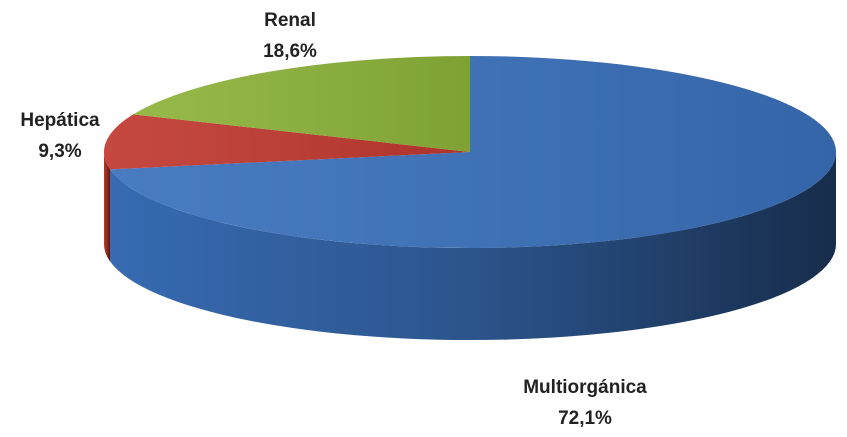  Describe the element at coordinates (290, 20) in the screenshot. I see `data-label-name: Renal` at that location.